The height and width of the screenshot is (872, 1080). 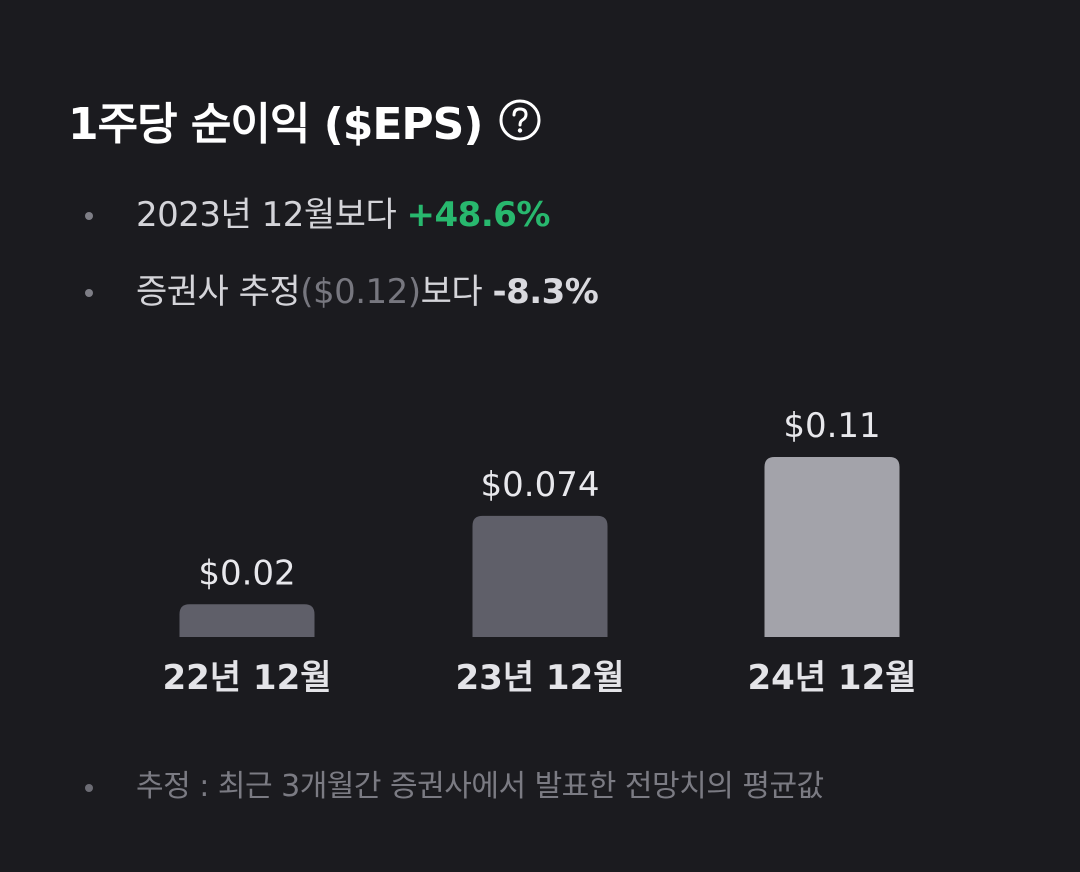 I want to click on estimate-suffix: 보다, so click(x=456, y=292).